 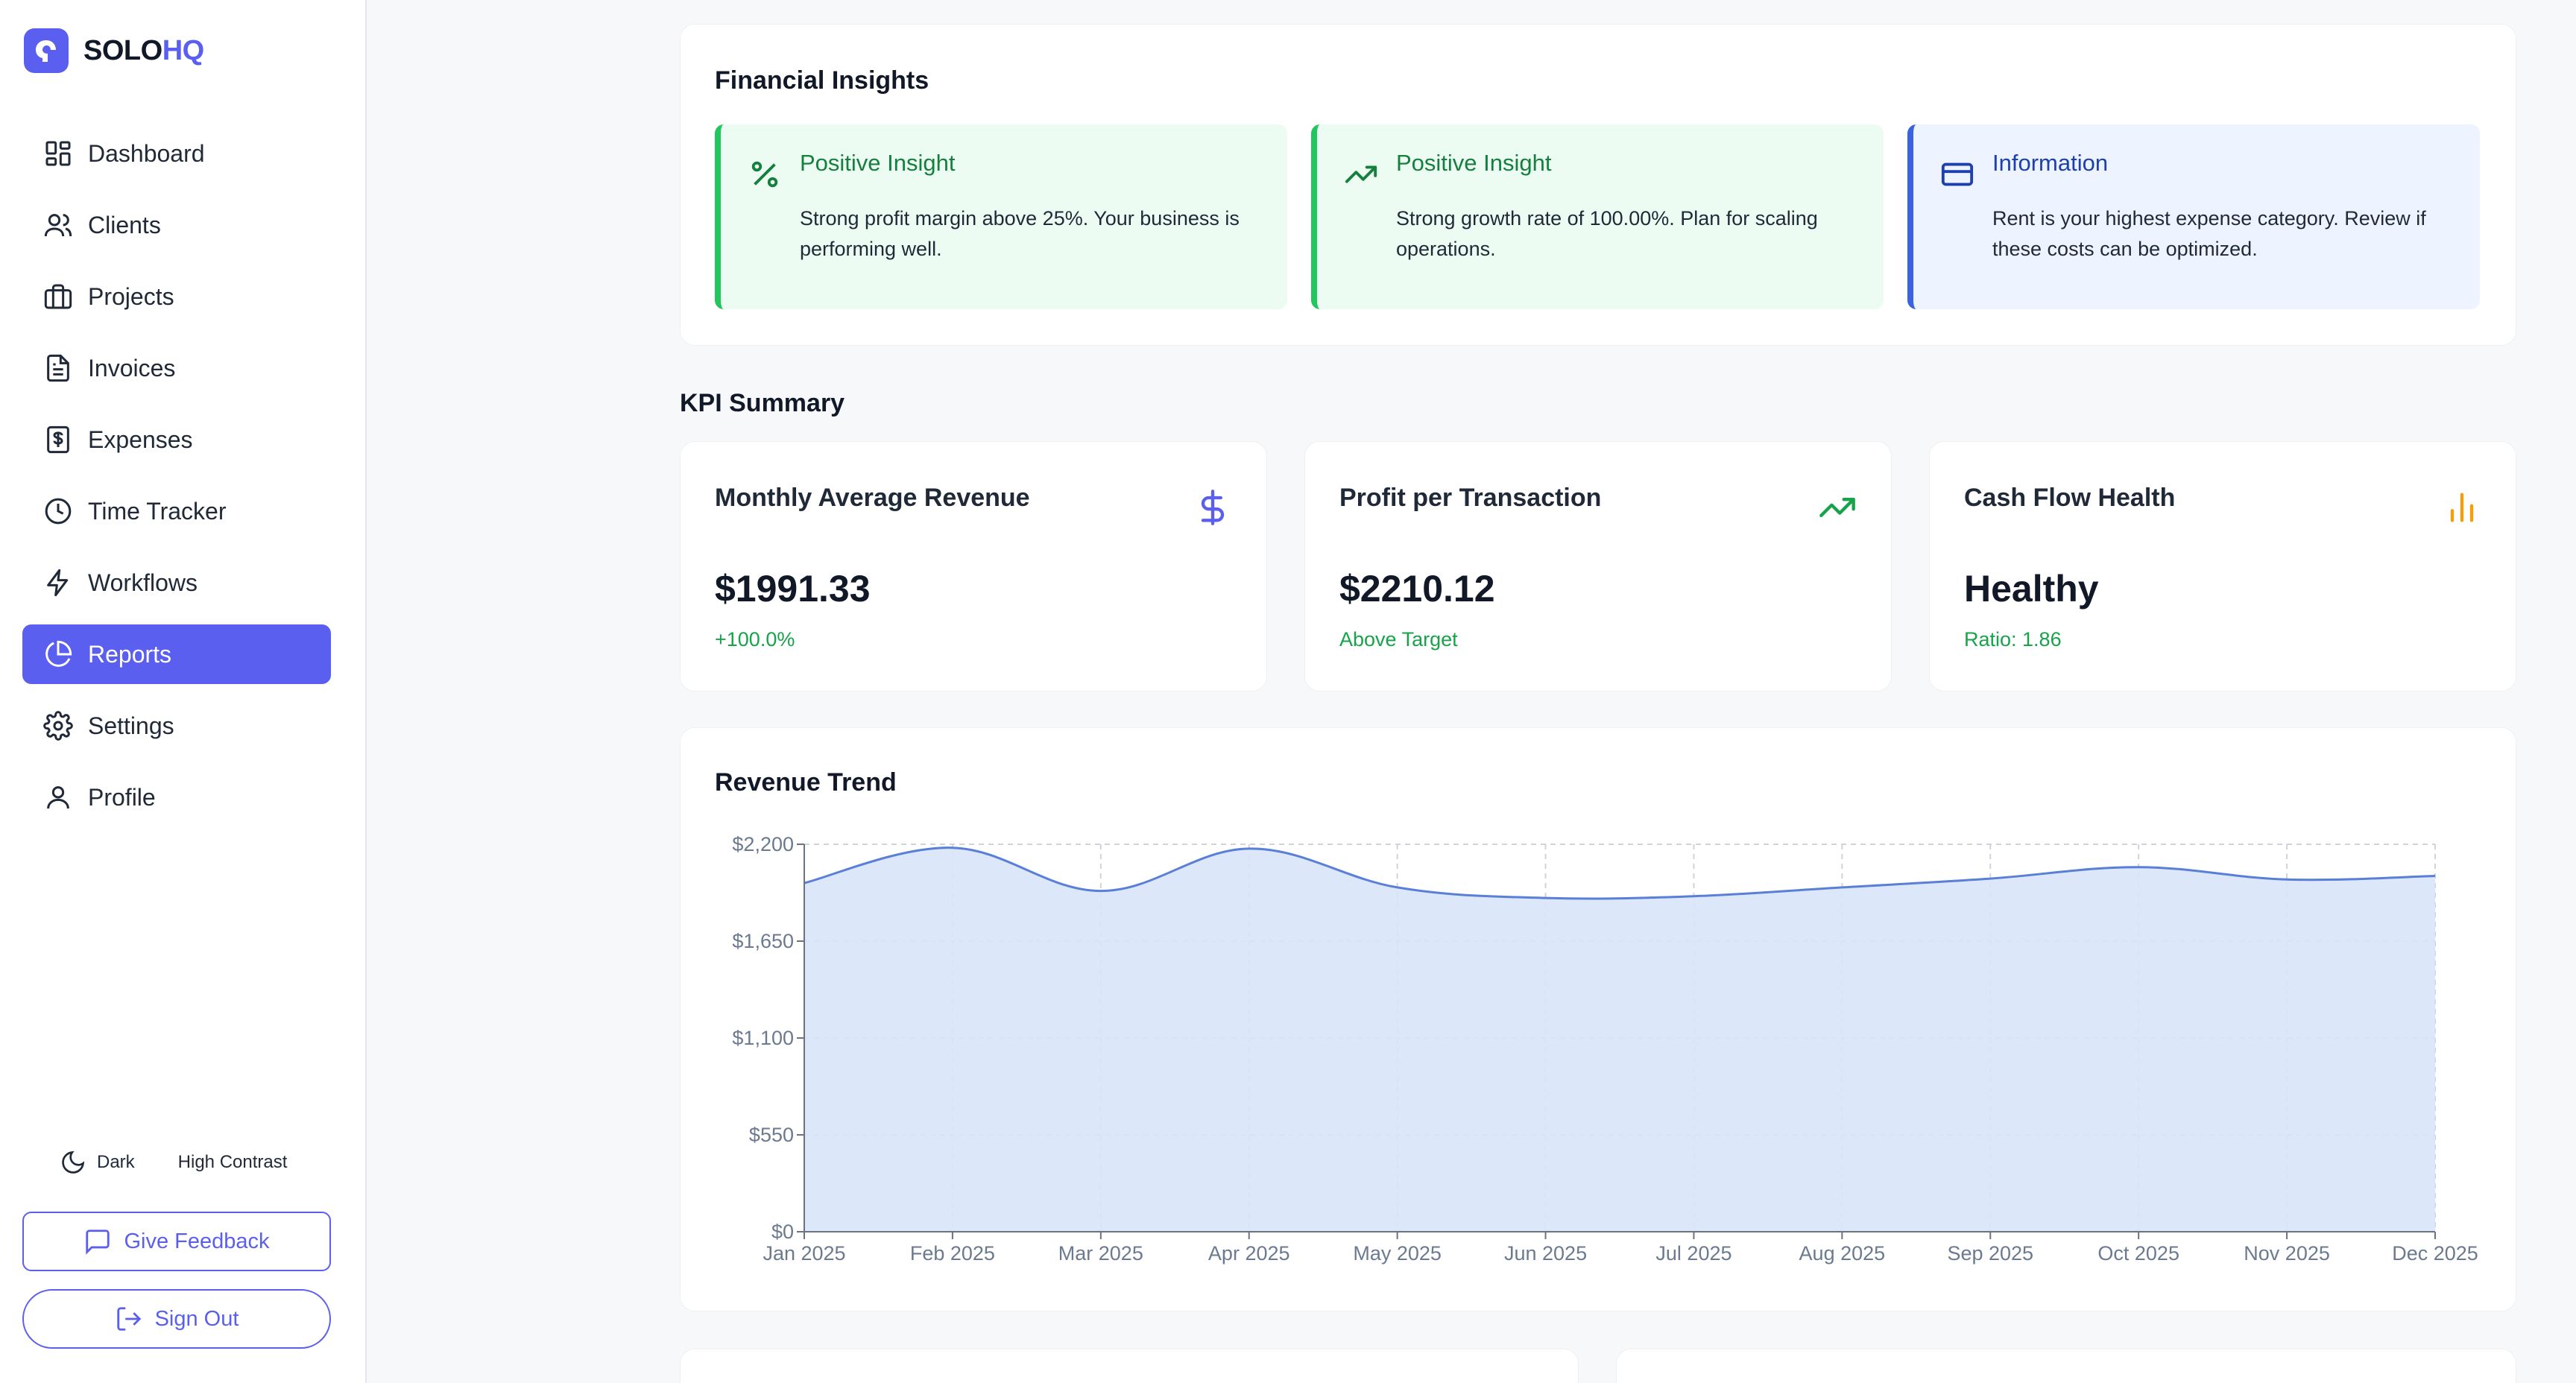 I want to click on sidebar-item-label: Reports, so click(x=130, y=654).